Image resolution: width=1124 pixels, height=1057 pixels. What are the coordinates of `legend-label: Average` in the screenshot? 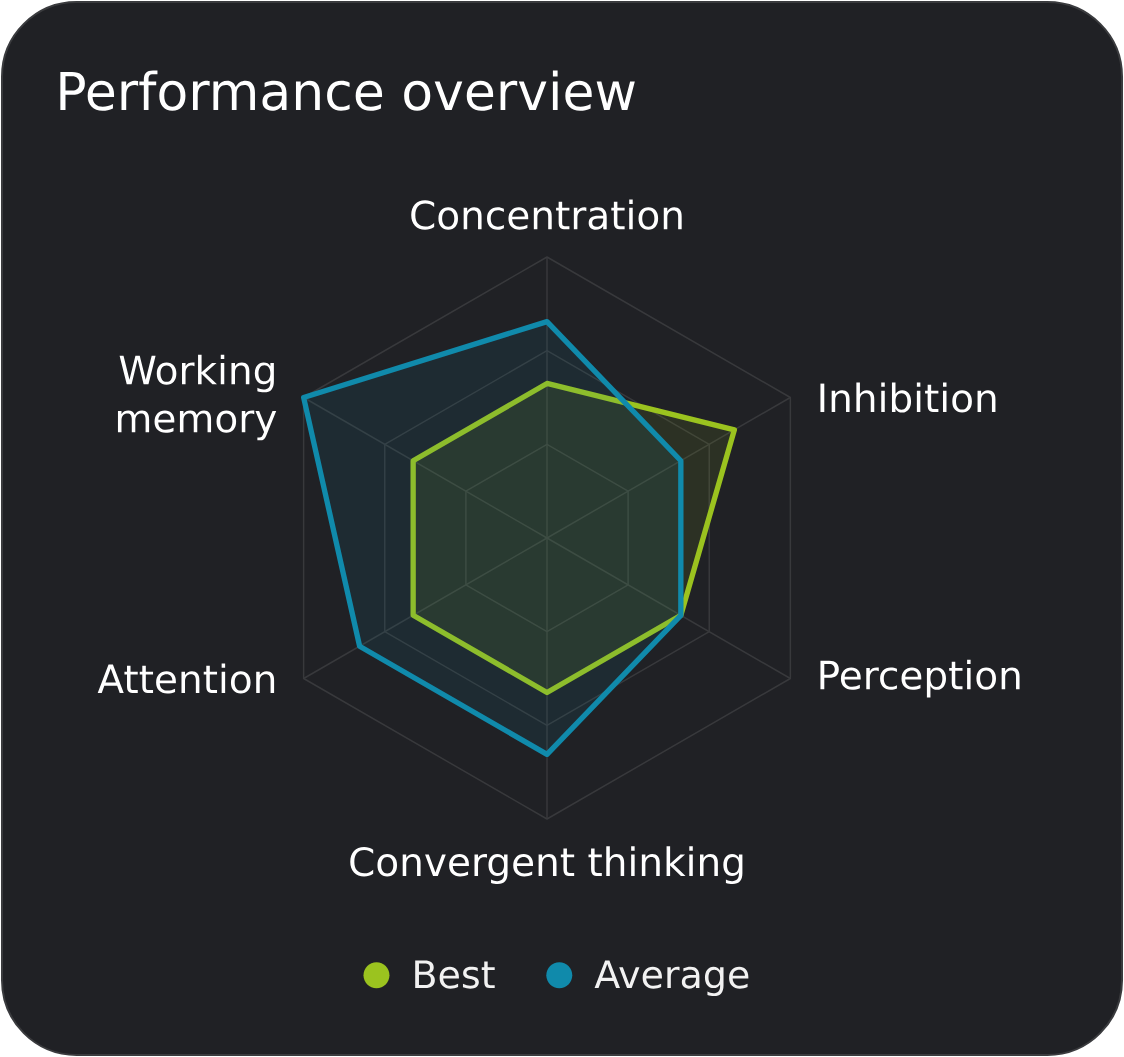 It's located at (671, 978).